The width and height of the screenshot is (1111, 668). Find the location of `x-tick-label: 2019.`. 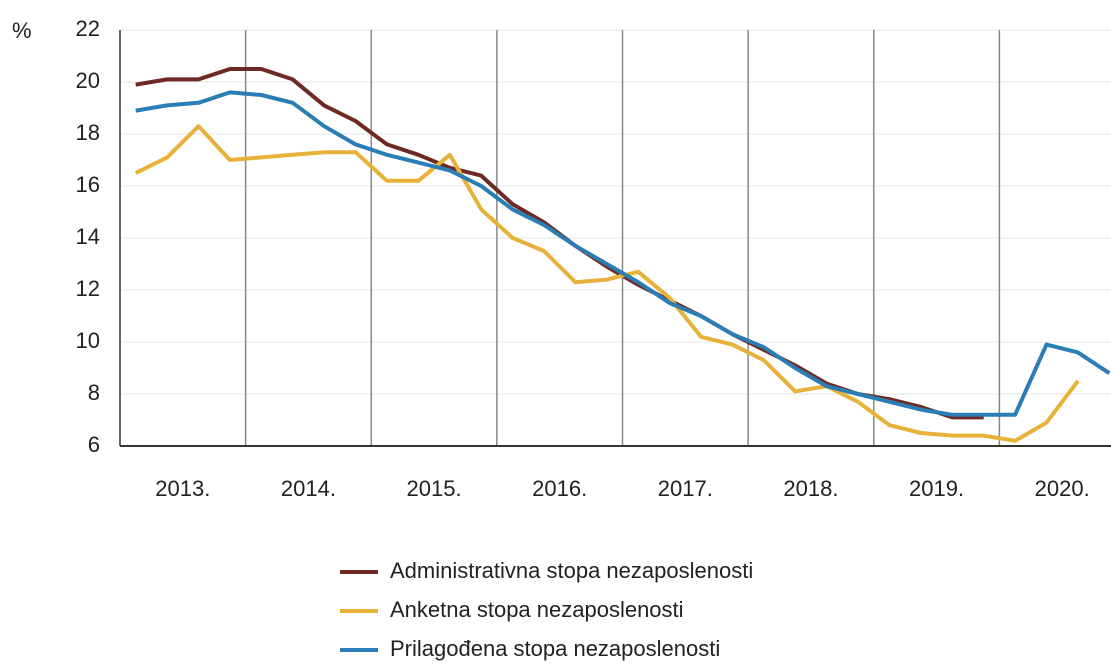

x-tick-label: 2019. is located at coordinates (936, 488).